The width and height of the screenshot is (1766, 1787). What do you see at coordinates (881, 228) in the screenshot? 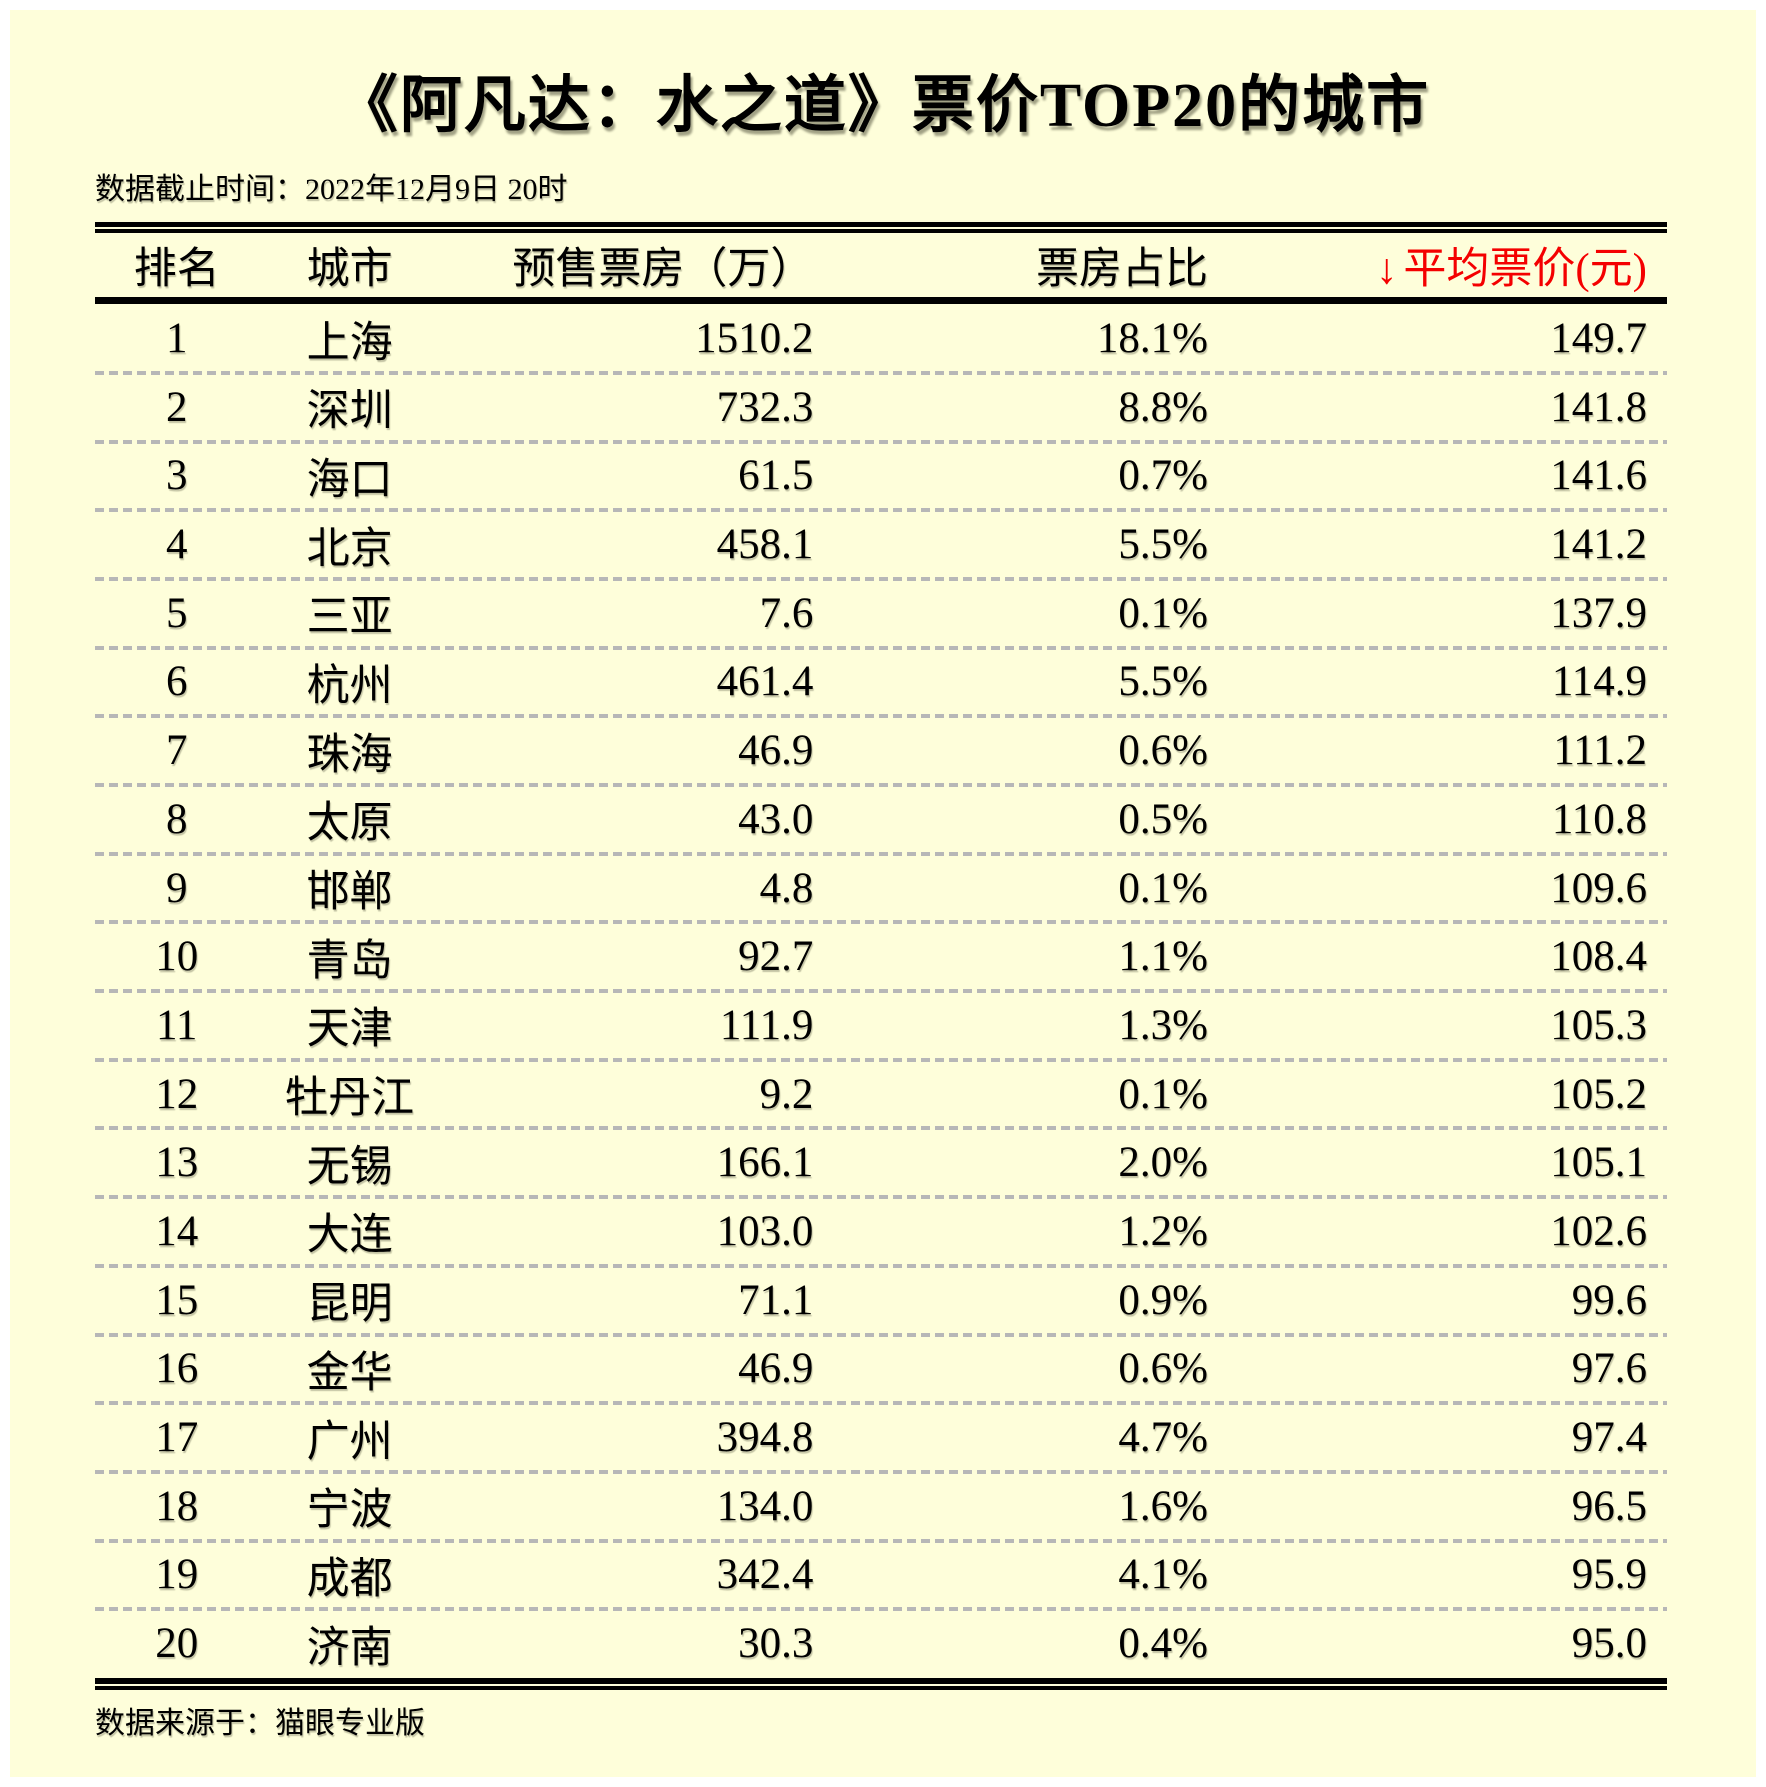
I see `top-double-rule` at bounding box center [881, 228].